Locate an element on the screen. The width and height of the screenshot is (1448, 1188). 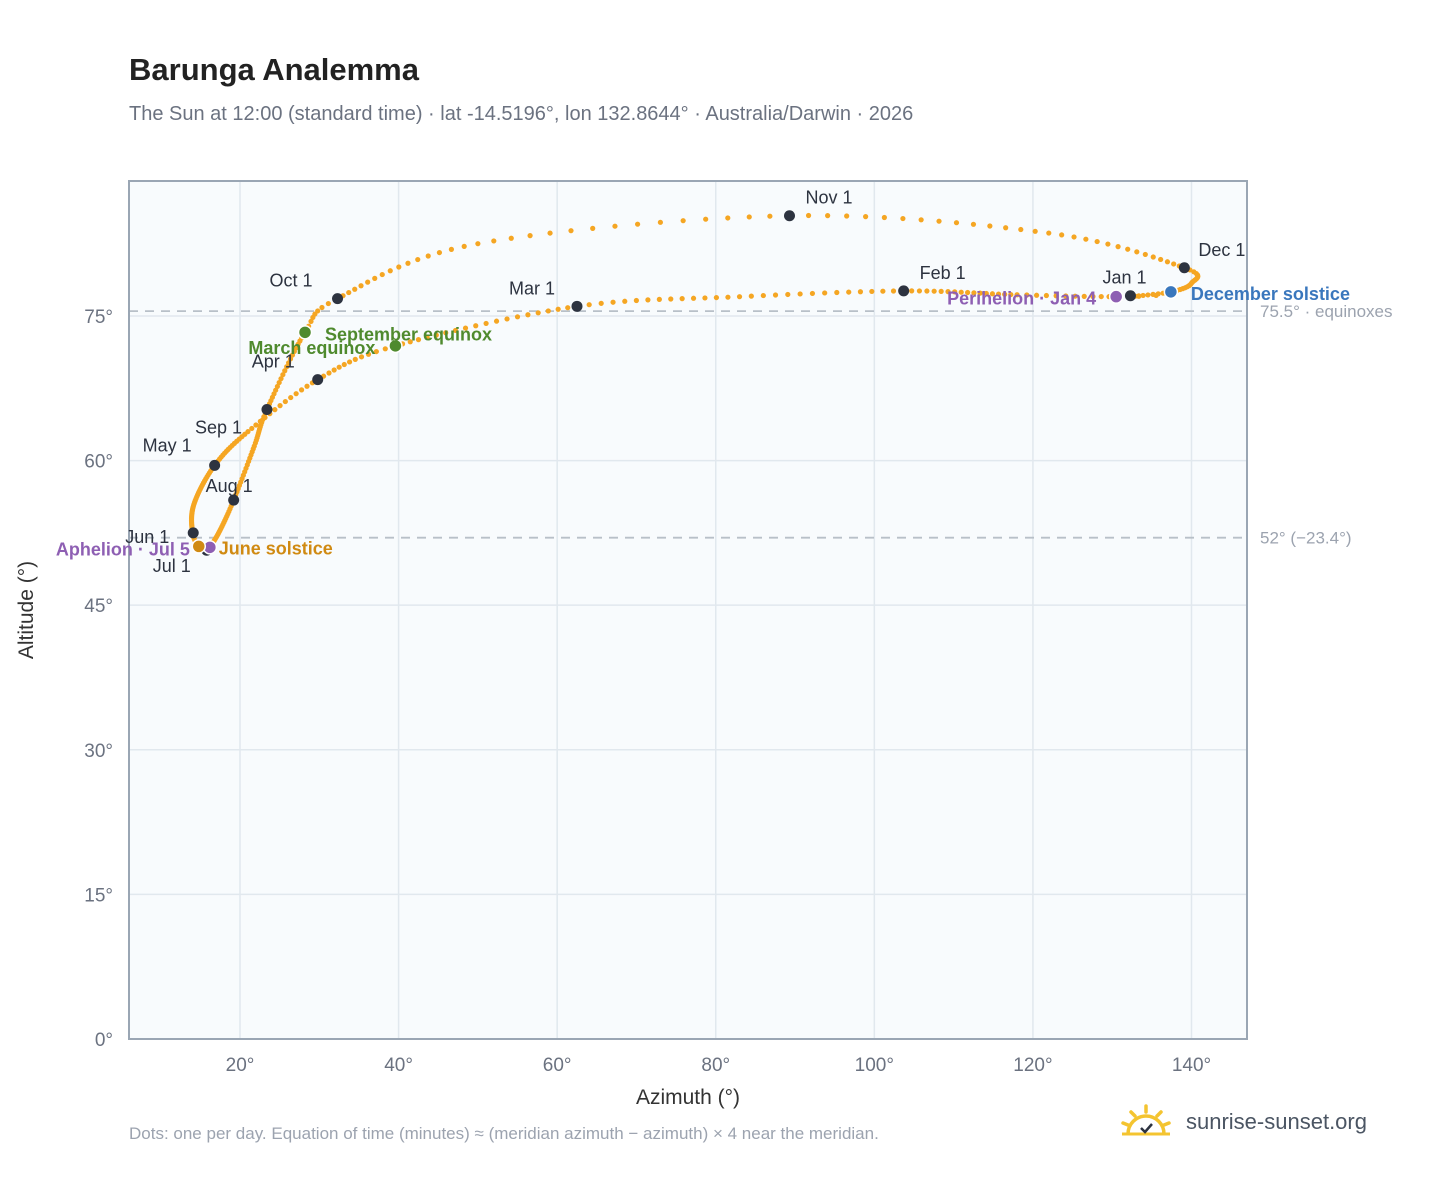
event-label: September equinox is located at coordinates (408, 334).